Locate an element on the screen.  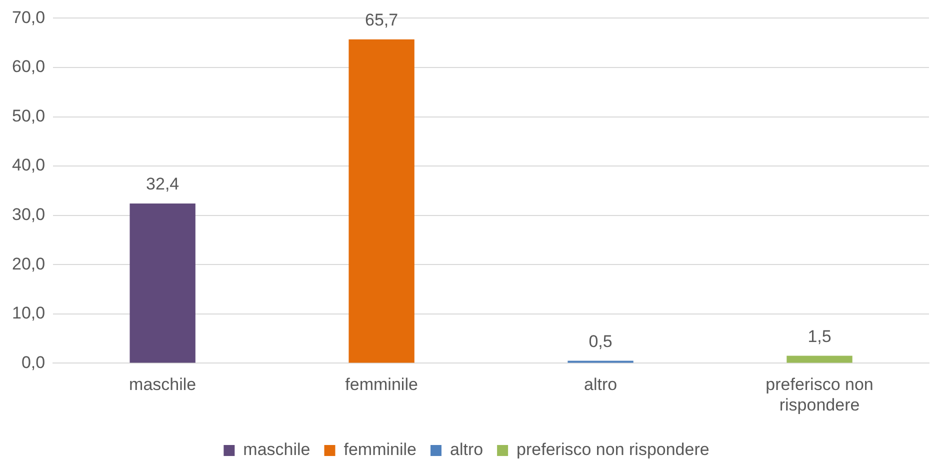
y-tick-label: 10,0 is located at coordinates (29, 313).